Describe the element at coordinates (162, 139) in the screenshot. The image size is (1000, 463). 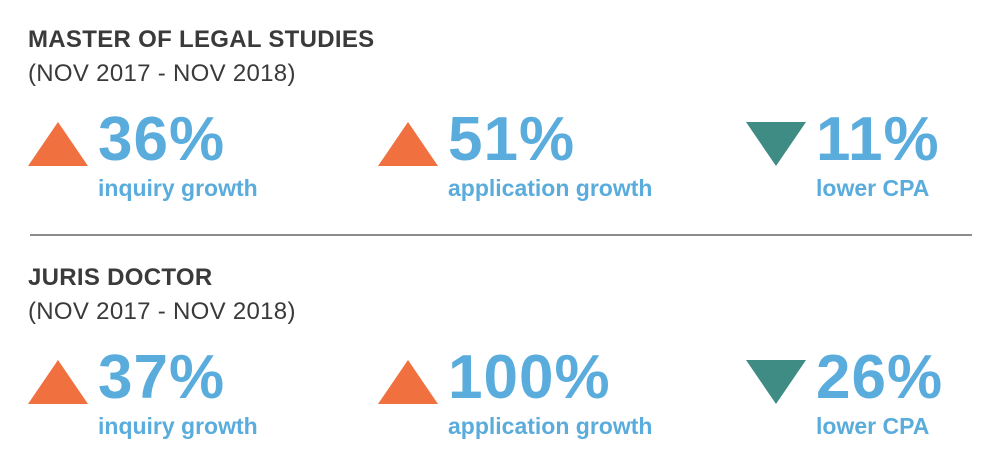
I see `stat-value: 36%` at that location.